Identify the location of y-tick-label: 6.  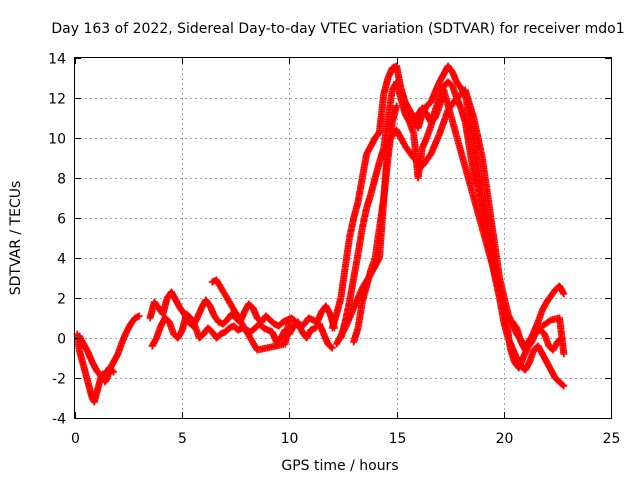
(61, 220).